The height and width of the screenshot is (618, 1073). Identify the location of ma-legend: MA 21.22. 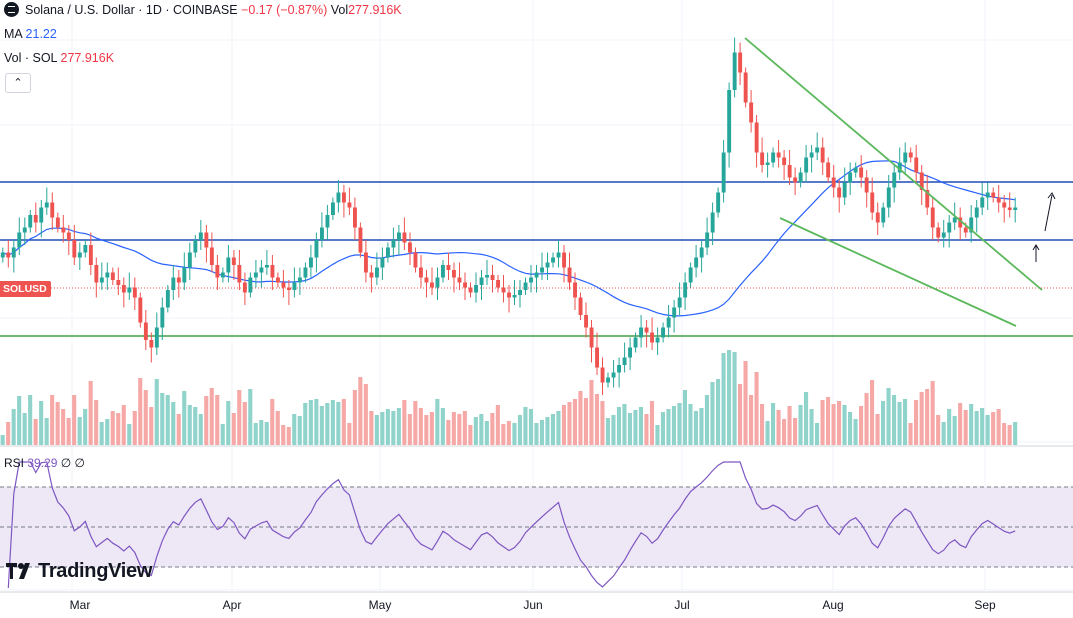
(30, 34).